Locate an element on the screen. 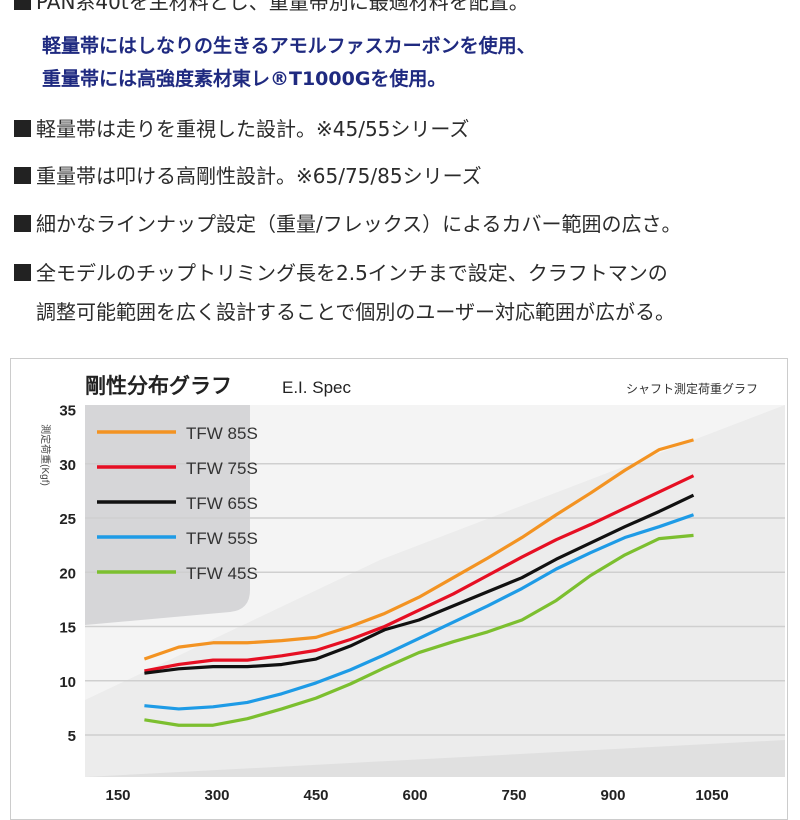  chart-note: シャフト測定荷重グラフ is located at coordinates (692, 388).